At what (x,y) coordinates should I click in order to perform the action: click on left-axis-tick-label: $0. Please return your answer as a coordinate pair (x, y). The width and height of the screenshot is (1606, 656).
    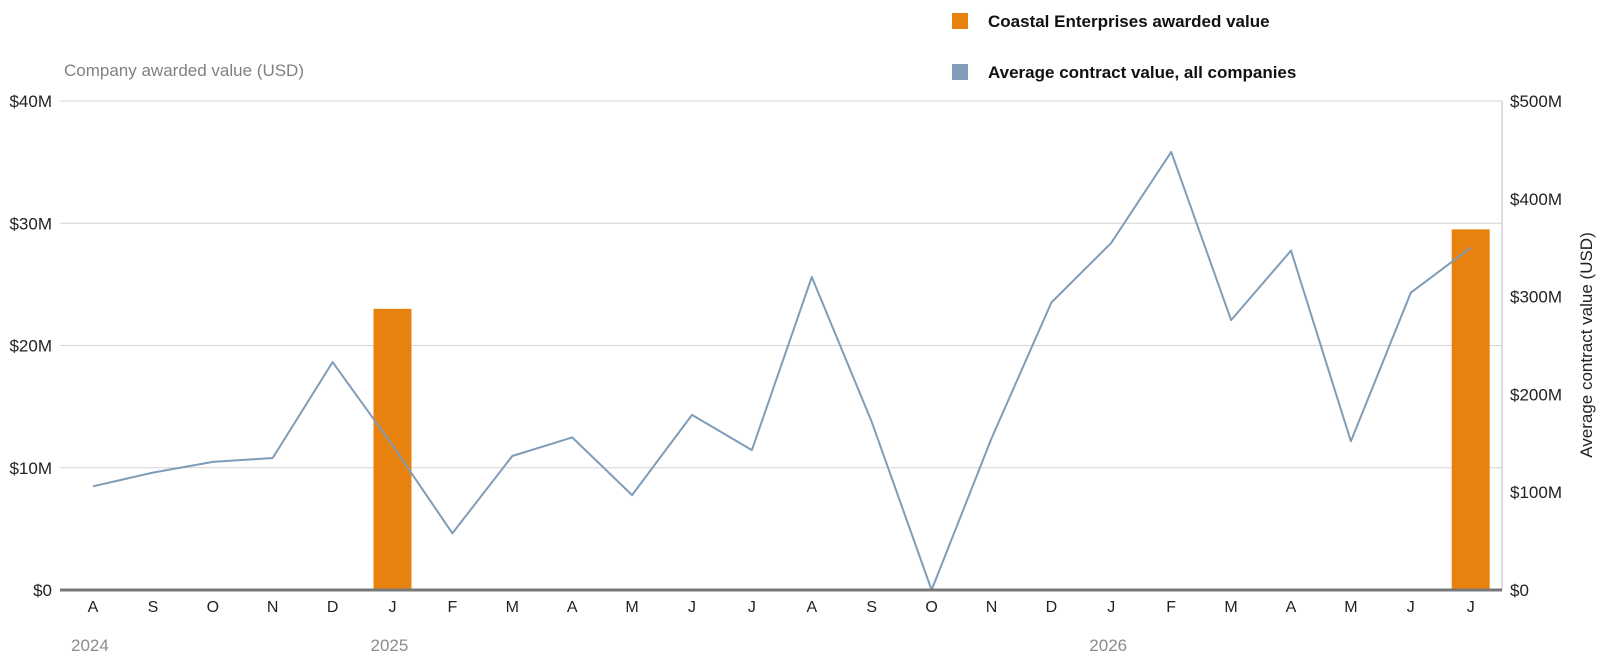
    Looking at the image, I should click on (42, 590).